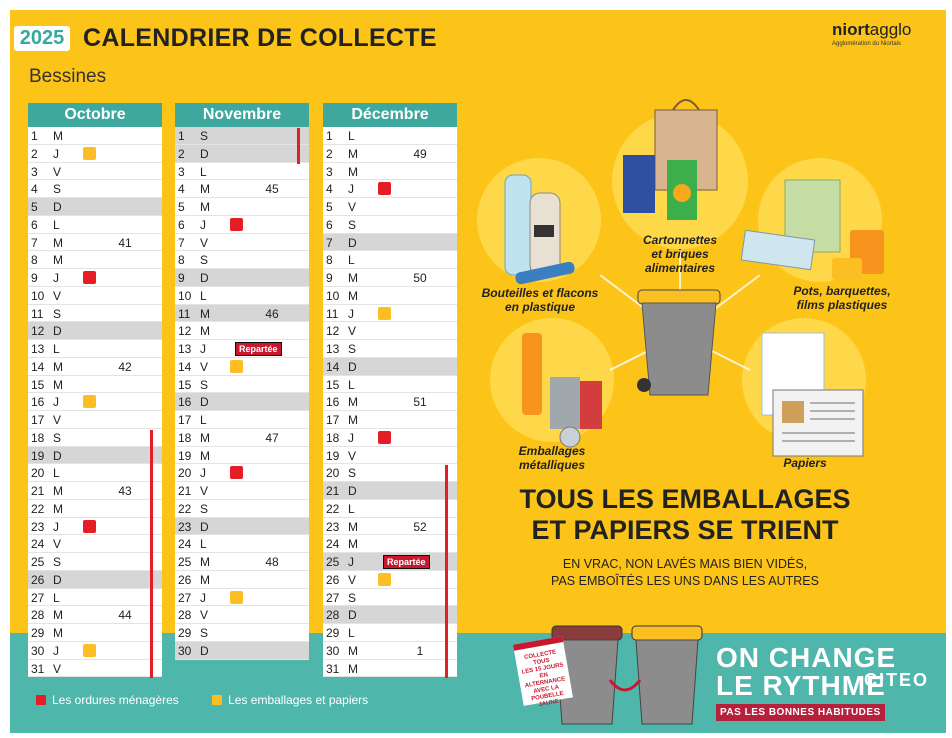 The width and height of the screenshot is (952, 738). Describe the element at coordinates (333, 544) in the screenshot. I see `day-number: 24` at that location.